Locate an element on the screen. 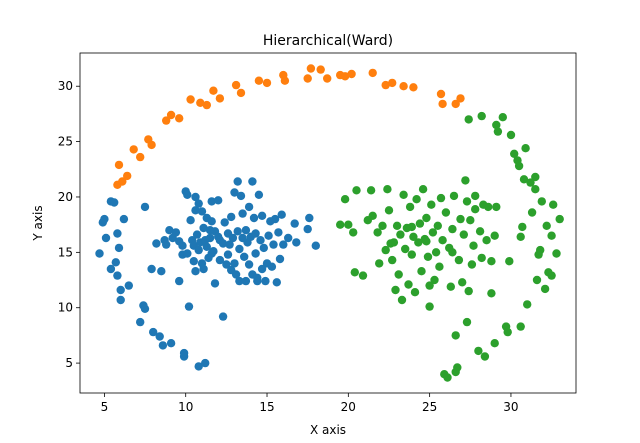 This screenshot has width=640, height=443. x-tick-label: 10 is located at coordinates (185, 407).